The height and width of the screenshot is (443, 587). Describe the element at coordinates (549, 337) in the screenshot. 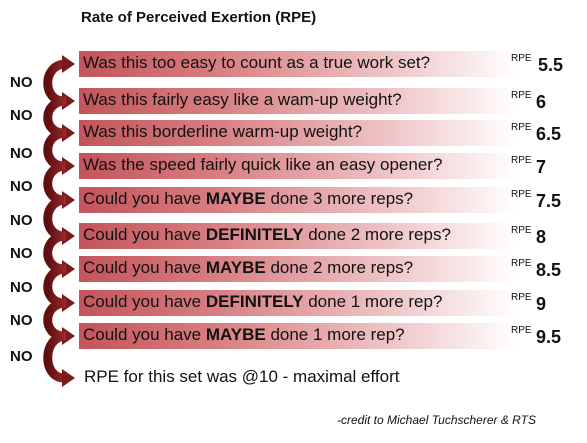

I see `rpe-number: 9.5` at that location.